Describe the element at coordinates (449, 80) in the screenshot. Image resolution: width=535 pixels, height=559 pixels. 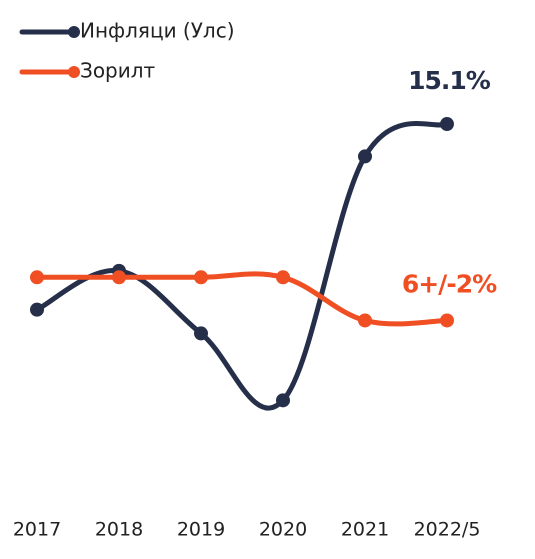
I see `data-label: 15.1%` at that location.